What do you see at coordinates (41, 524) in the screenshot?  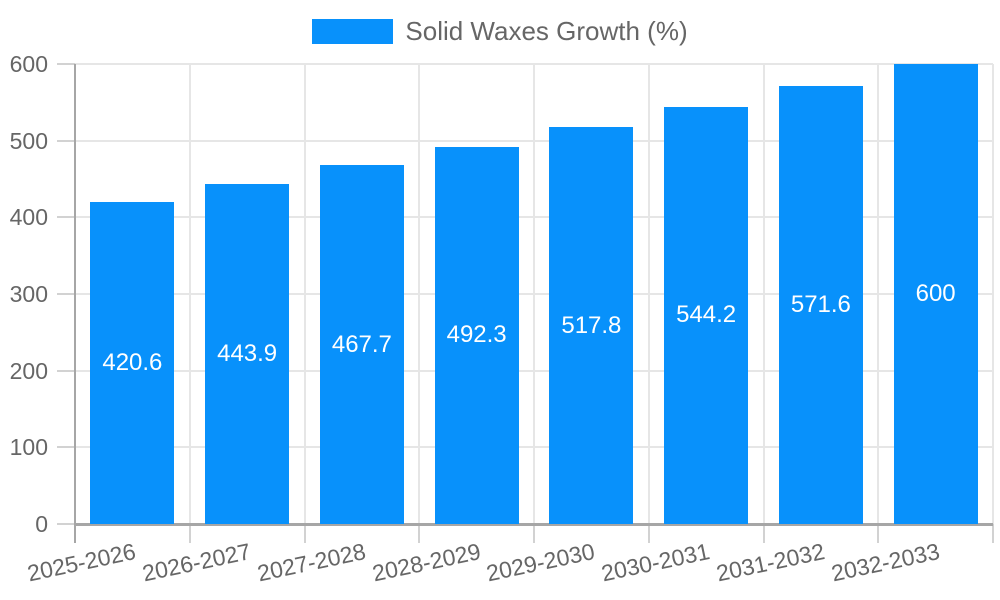 I see `y-axis-label: 0` at bounding box center [41, 524].